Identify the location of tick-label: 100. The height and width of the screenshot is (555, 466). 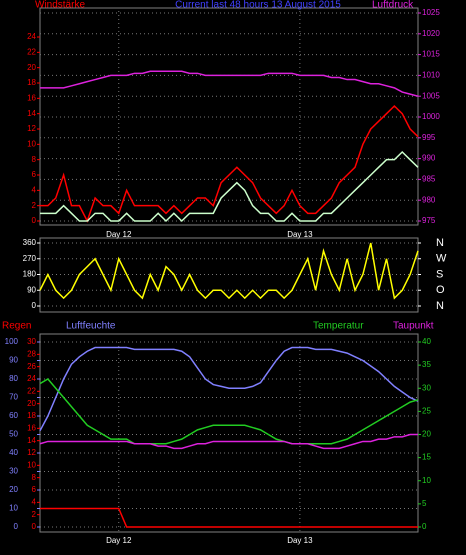
(12, 341).